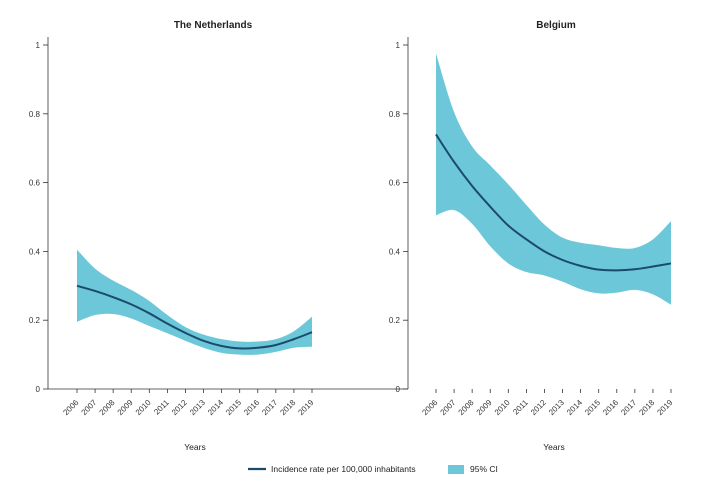 The width and height of the screenshot is (725, 487). I want to click on x-tick-label-netherlands: 2017, so click(269, 407).